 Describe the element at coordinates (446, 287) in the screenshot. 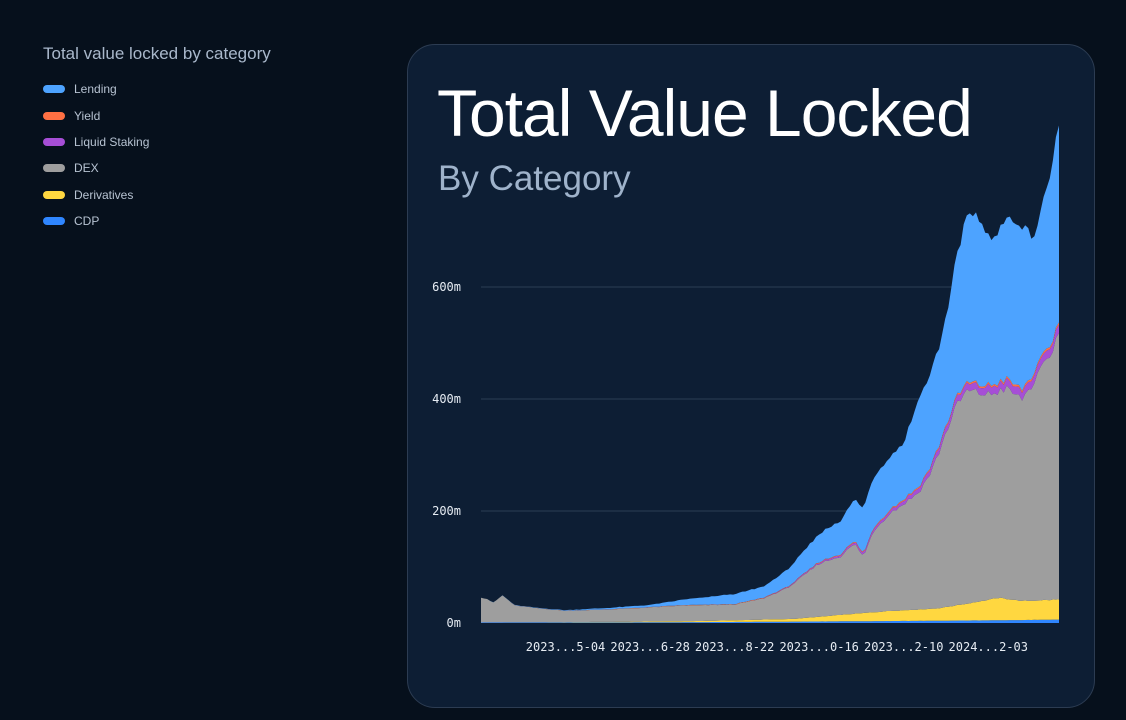

I see `y-tick-label: 600m` at that location.